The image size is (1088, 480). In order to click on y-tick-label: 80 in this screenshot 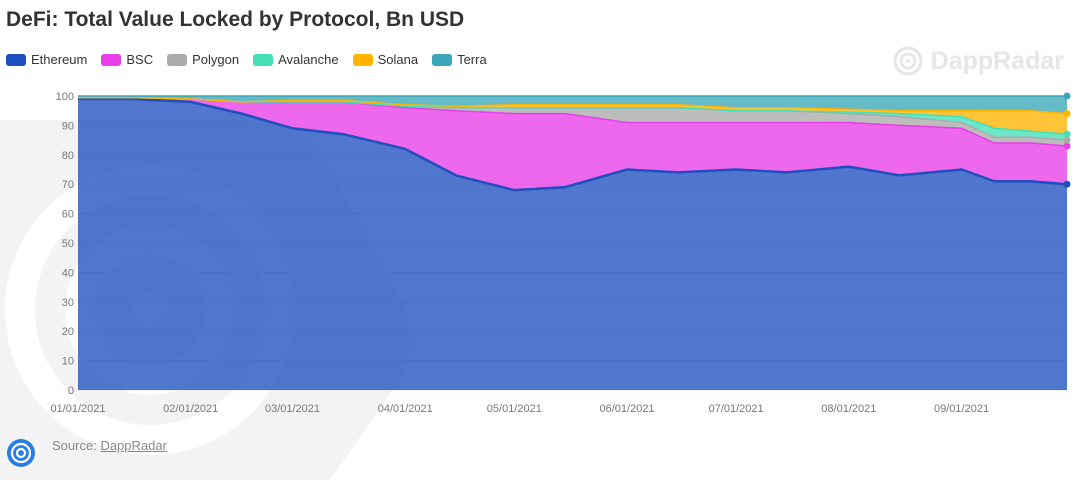, I will do `click(68, 156)`.